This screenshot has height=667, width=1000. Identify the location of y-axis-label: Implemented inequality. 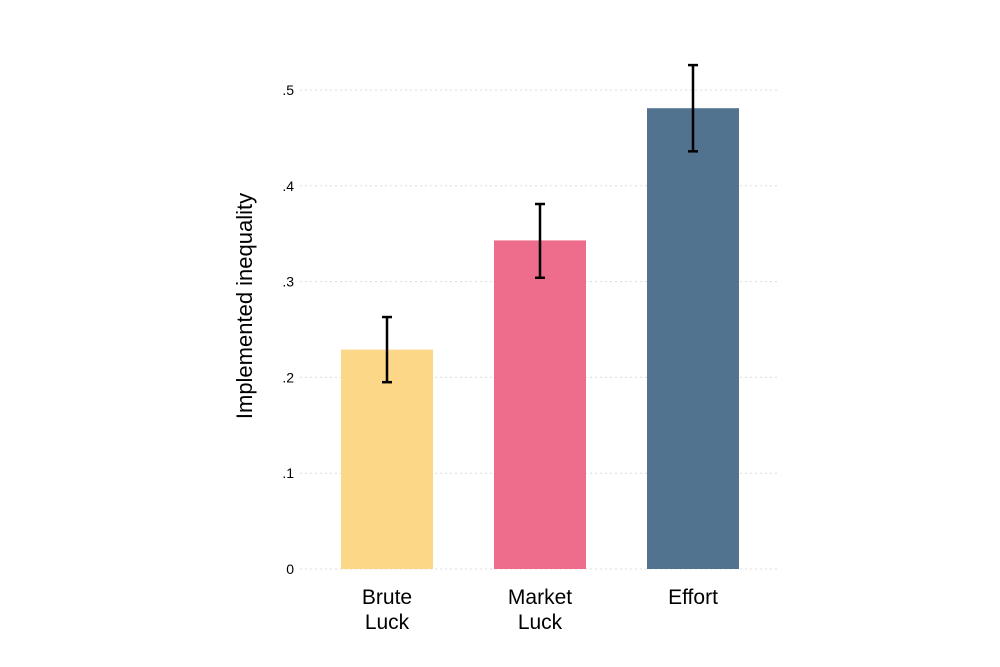
(244, 306).